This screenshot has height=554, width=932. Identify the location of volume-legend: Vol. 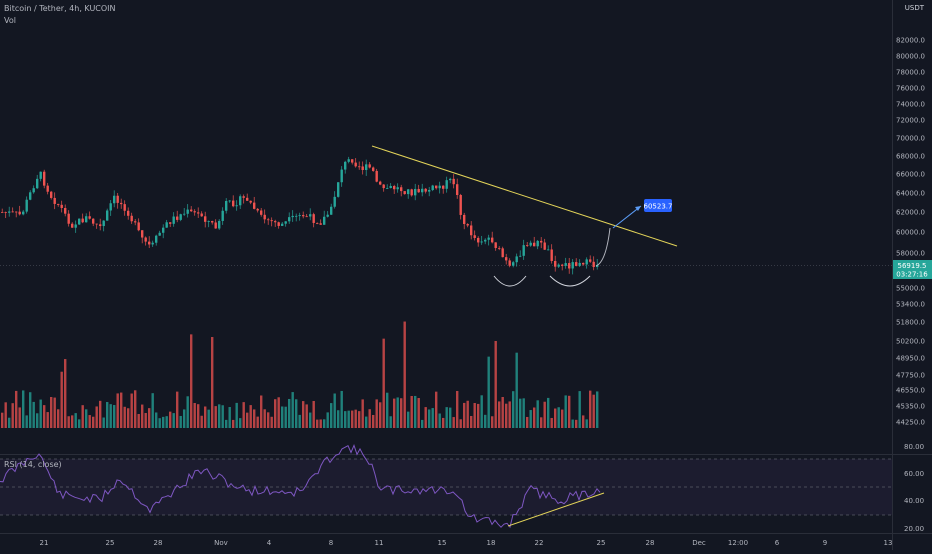
(10, 20).